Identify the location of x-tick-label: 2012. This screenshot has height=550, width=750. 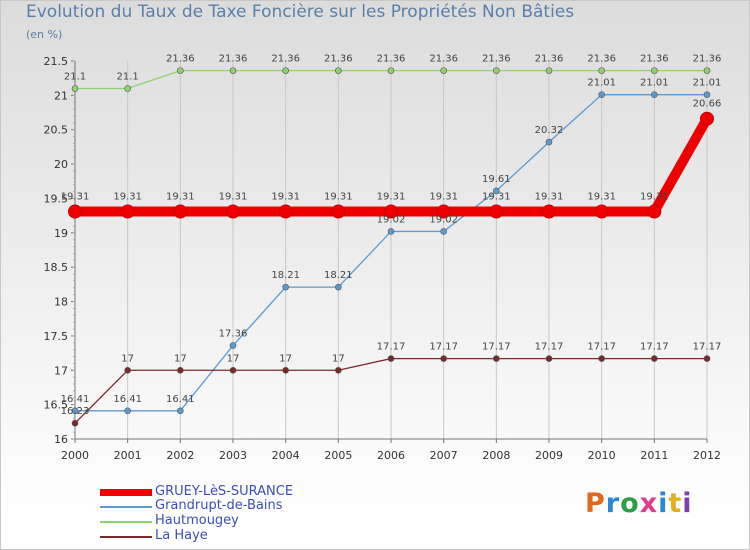
(707, 455).